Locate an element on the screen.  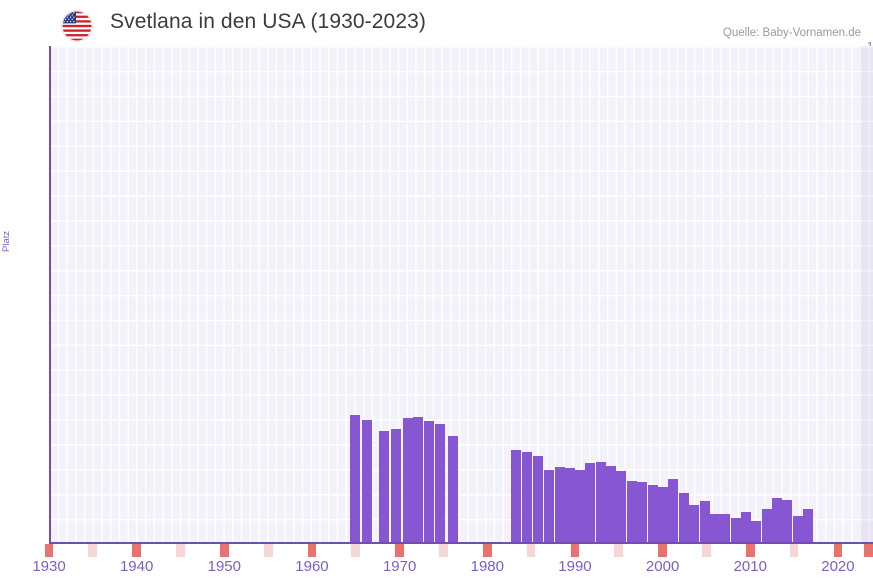
page-title: Svetlana in den USA (1930-2023) is located at coordinates (268, 21).